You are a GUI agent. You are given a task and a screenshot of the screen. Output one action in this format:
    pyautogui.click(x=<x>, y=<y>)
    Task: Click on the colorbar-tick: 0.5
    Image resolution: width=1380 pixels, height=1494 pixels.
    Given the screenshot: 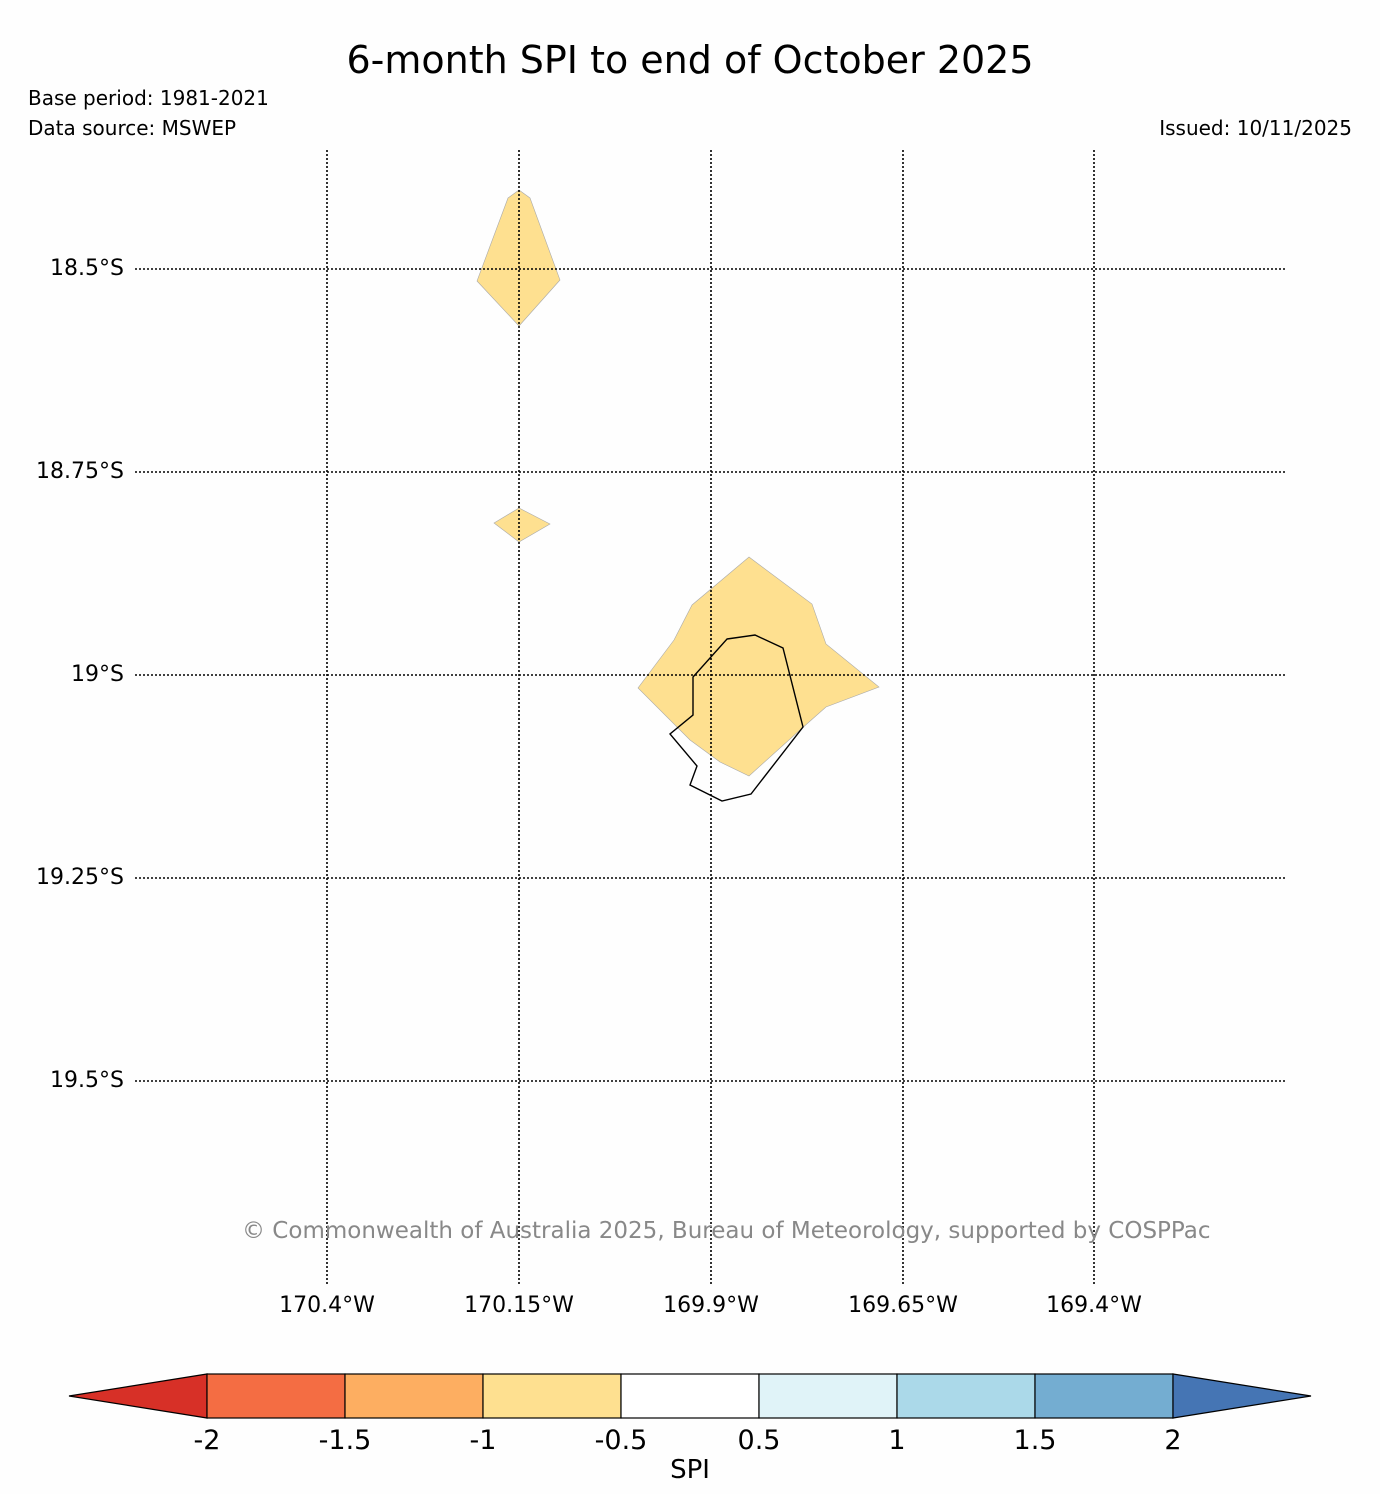 What is the action you would take?
    pyautogui.click(x=759, y=1440)
    